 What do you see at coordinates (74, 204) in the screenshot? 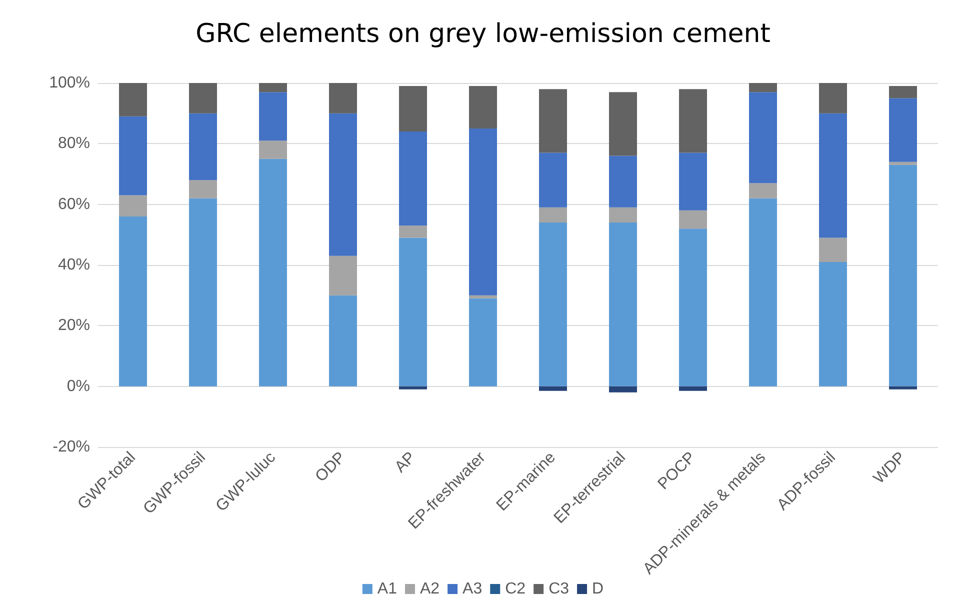
I see `y-tick-label: 60%` at bounding box center [74, 204].